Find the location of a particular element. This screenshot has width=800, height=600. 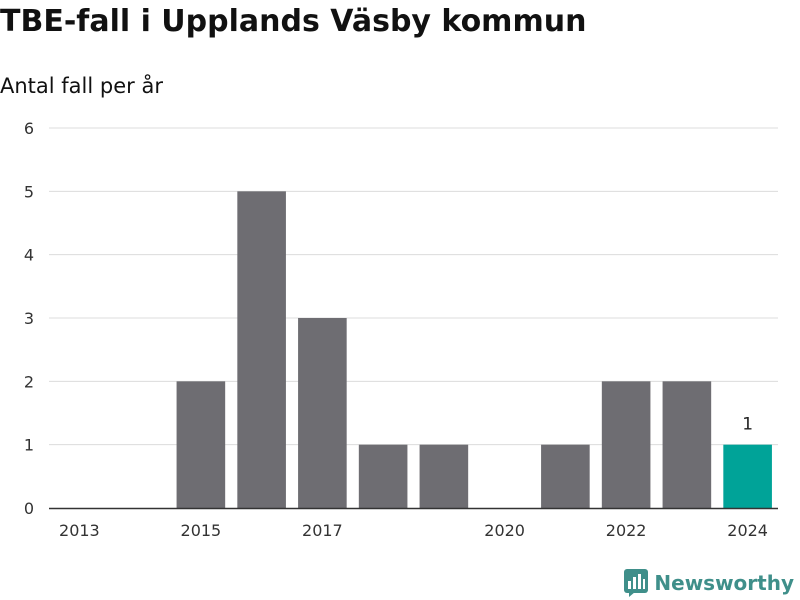

bar-2018 is located at coordinates (383, 476).